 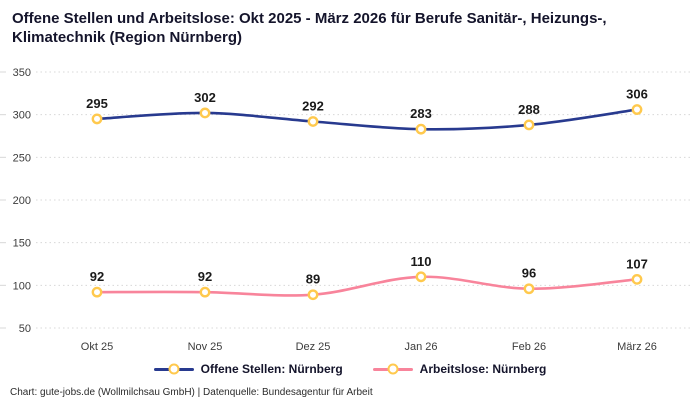 I want to click on svg-text: März 26, so click(x=637, y=347).